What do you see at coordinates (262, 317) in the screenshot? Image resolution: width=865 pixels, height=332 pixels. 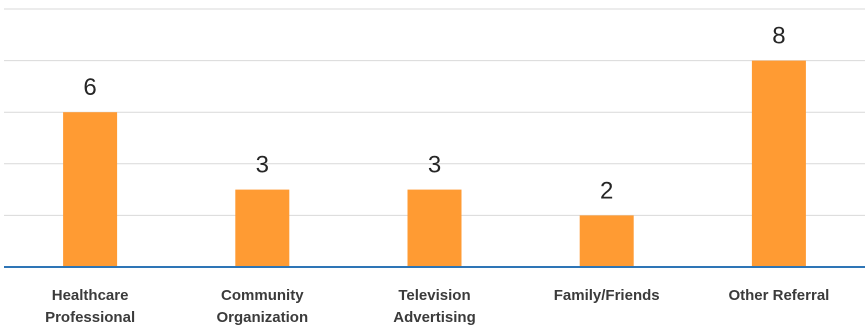 I see `x-tick-label-line: Organization` at bounding box center [262, 317].